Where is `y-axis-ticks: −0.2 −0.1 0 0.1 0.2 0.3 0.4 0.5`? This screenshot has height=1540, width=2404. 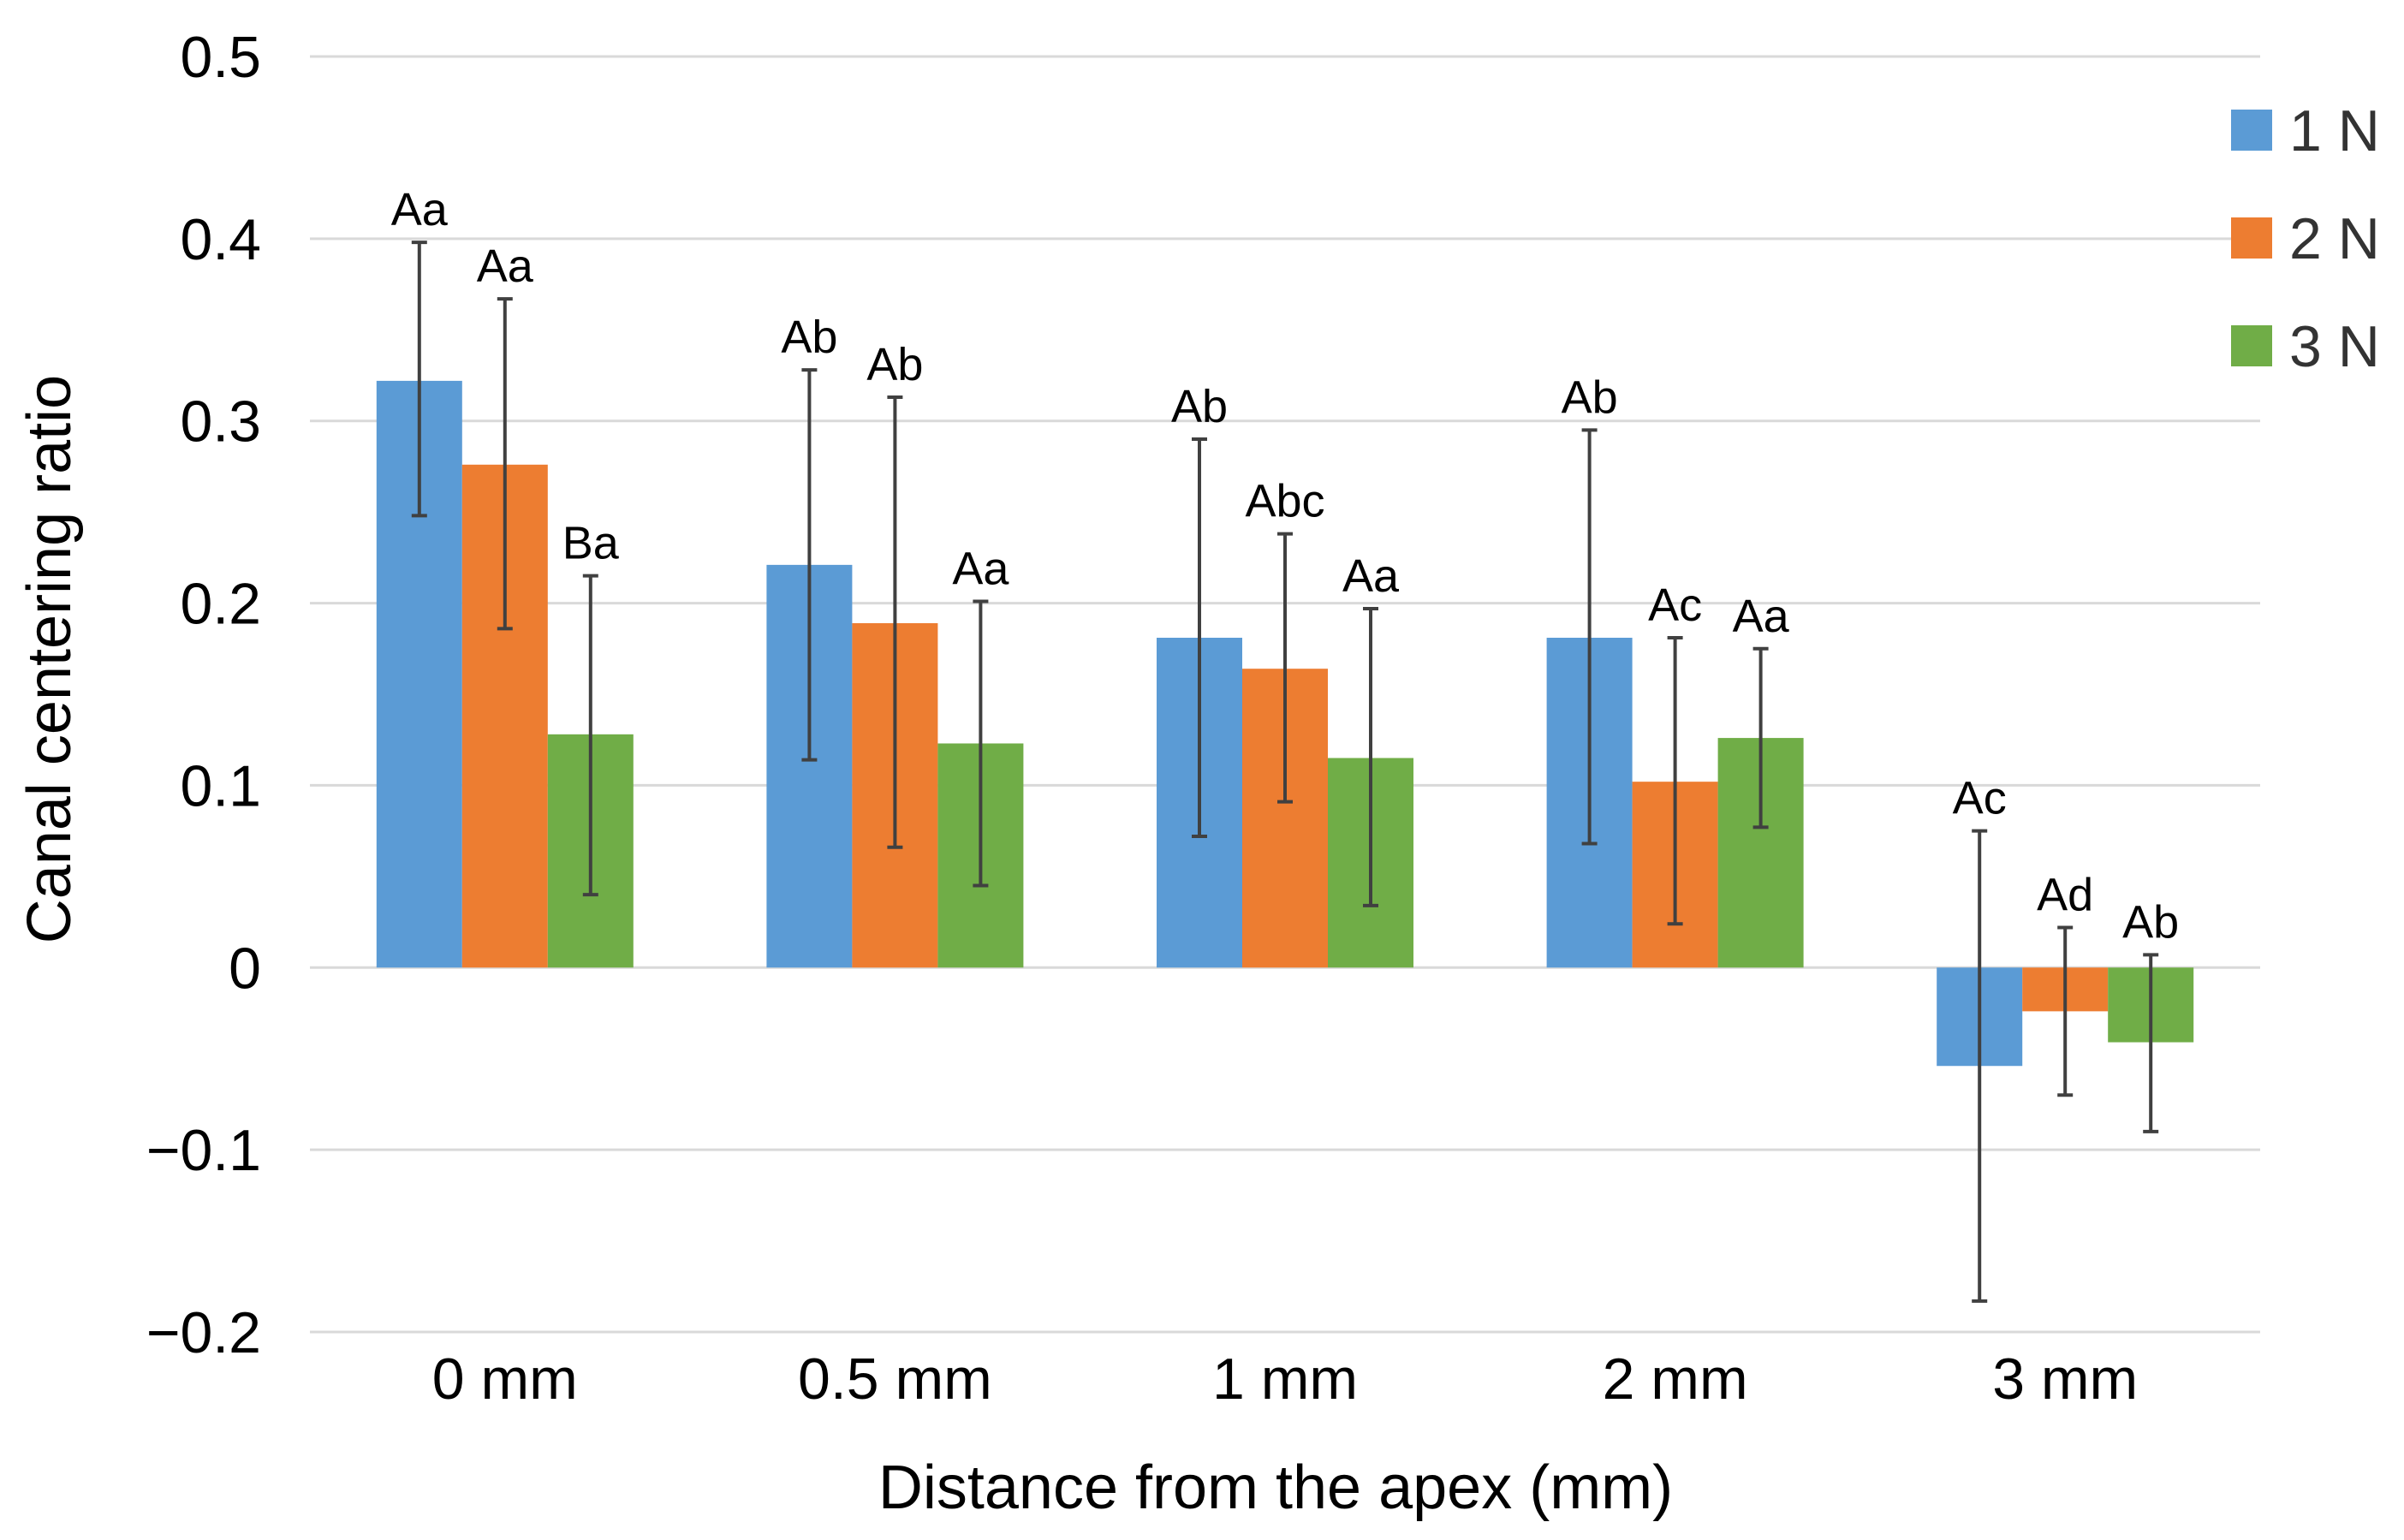
y-axis-ticks: −0.2 −0.1 0 0.1 0.2 0.3 0.4 0.5 is located at coordinates (203, 695).